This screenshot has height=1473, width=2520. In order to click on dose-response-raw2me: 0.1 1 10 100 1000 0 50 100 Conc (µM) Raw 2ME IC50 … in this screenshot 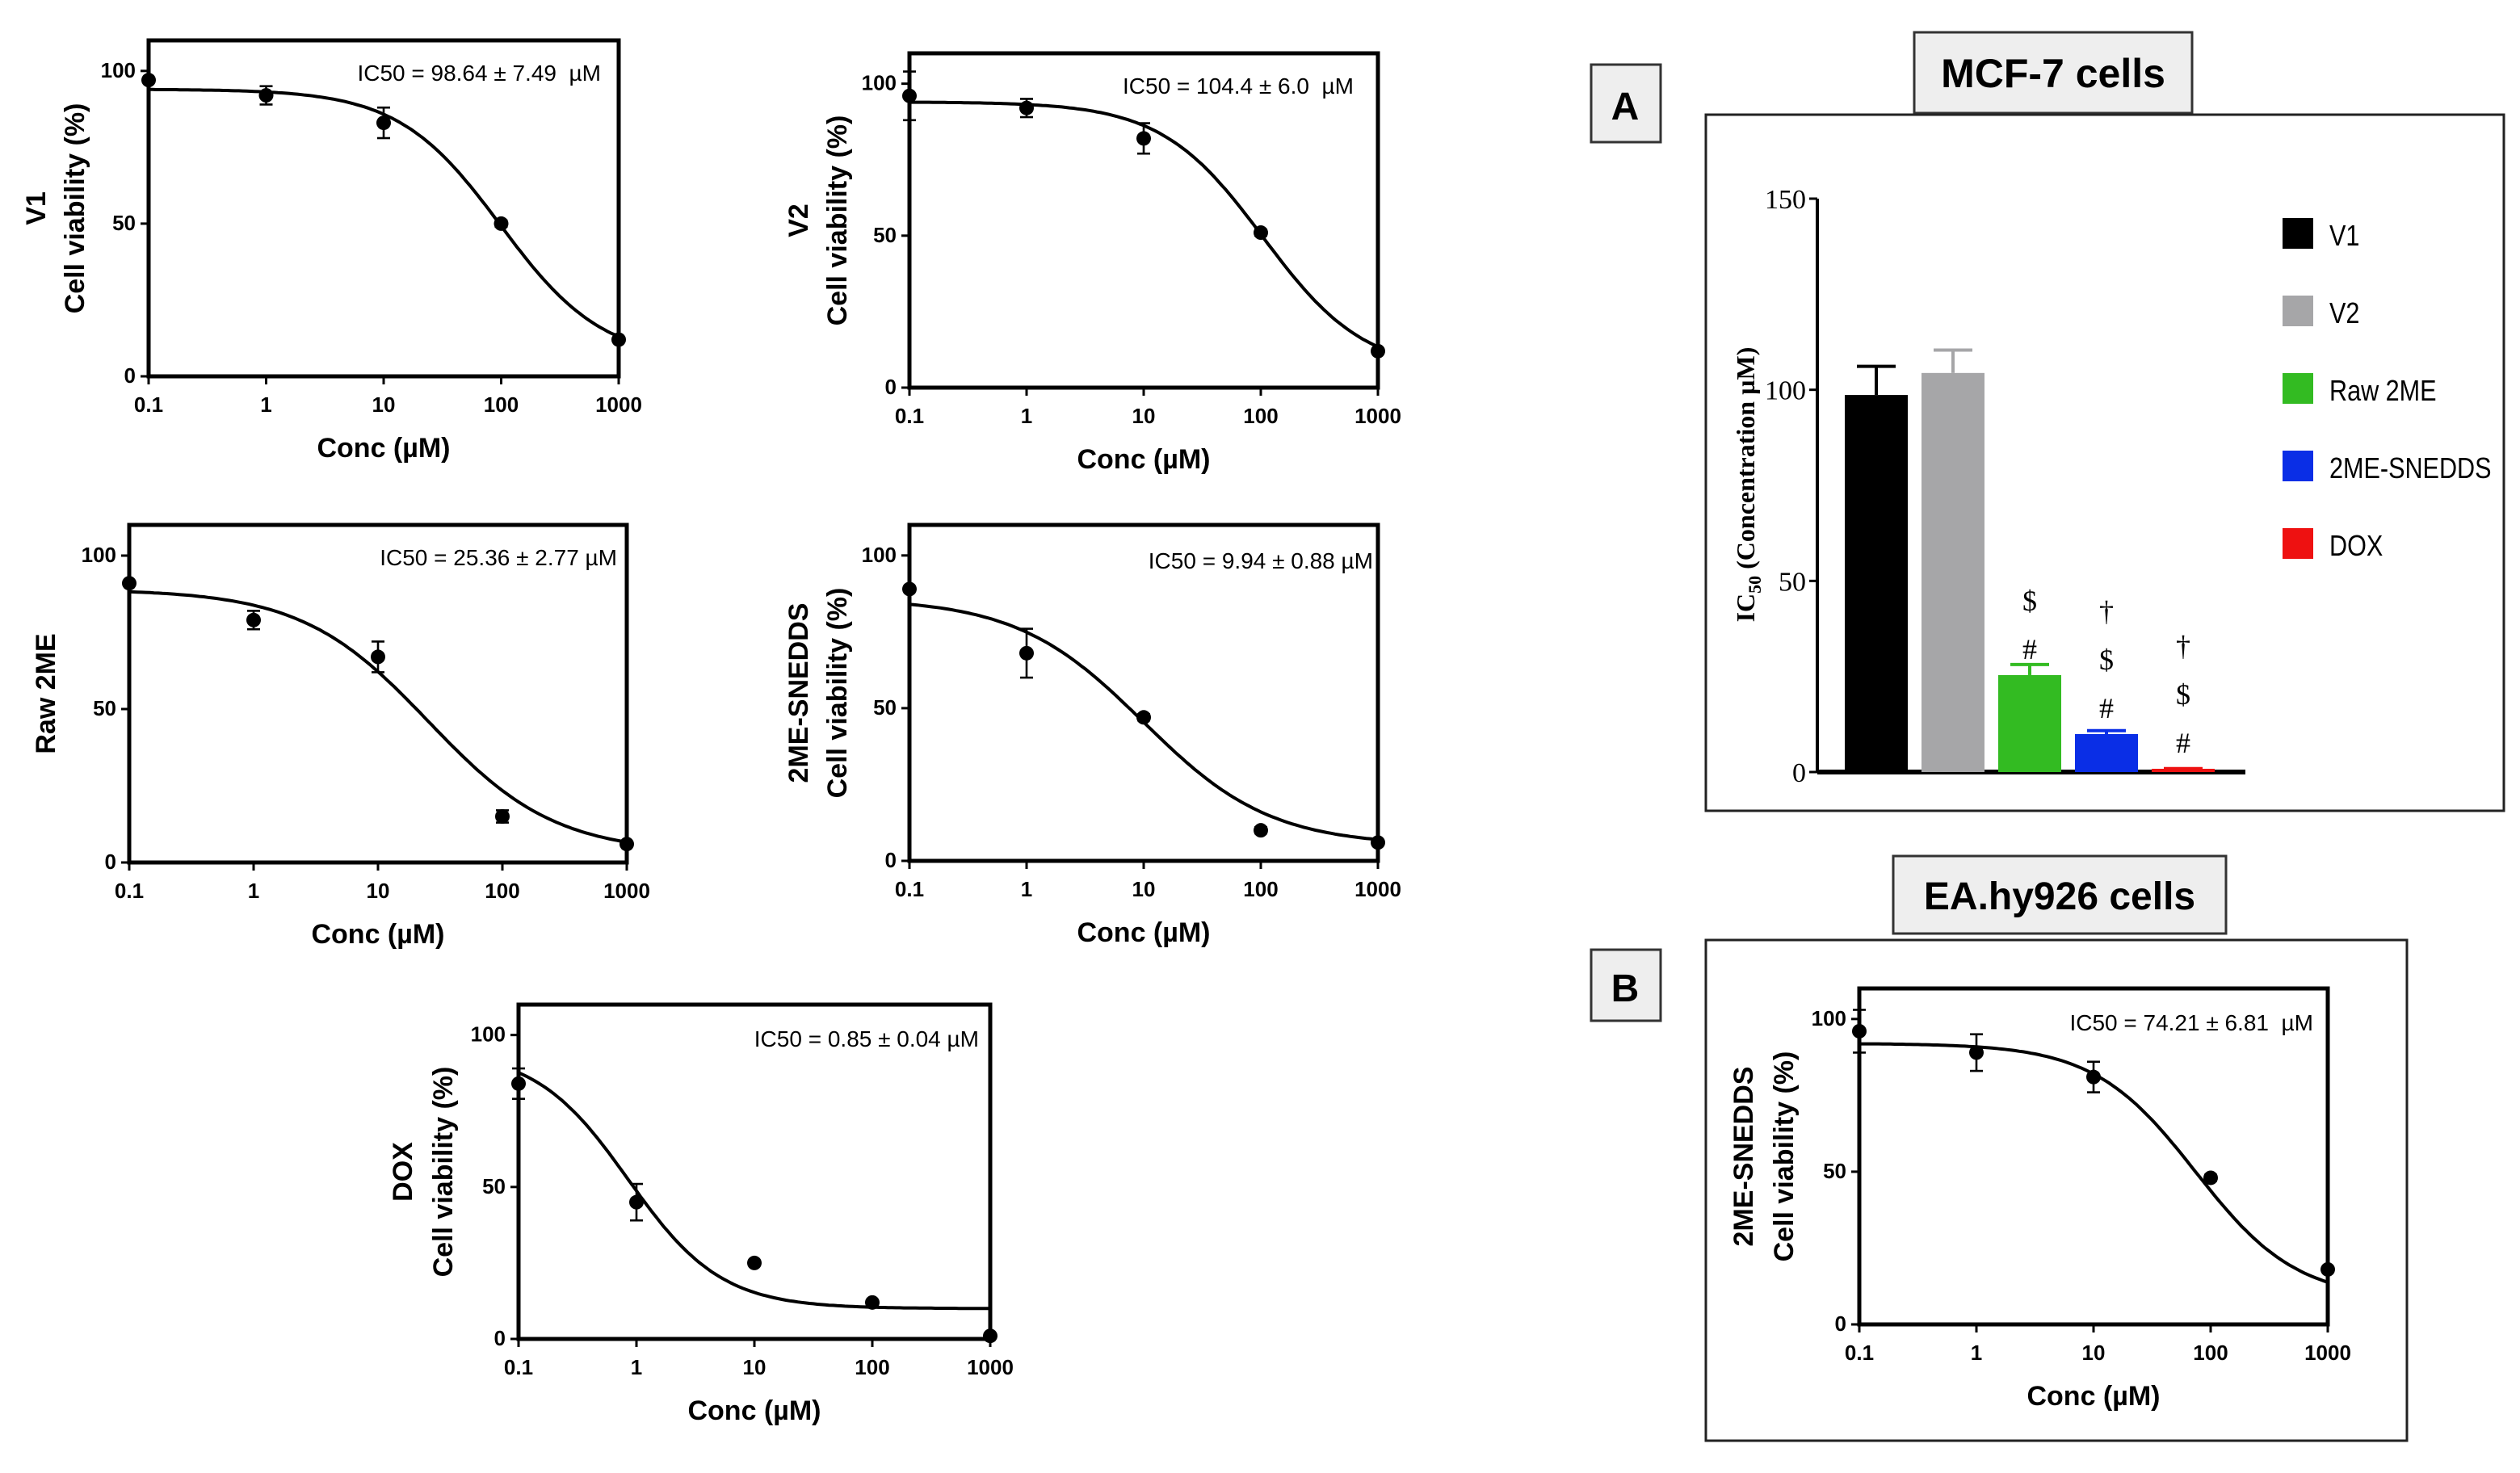, I will do `click(341, 736)`.